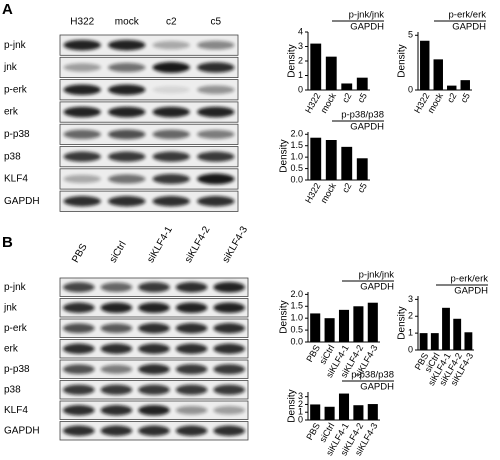  What do you see at coordinates (22, 430) in the screenshot?
I see `row-label: GAPDH` at bounding box center [22, 430].